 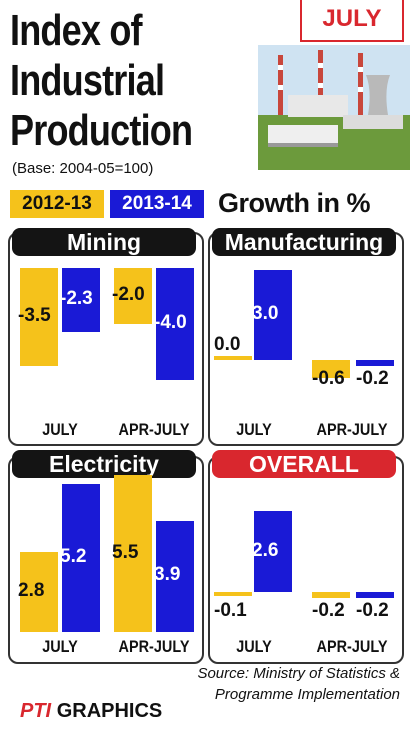 What do you see at coordinates (306, 339) in the screenshot?
I see `manufacturing-panel` at bounding box center [306, 339].